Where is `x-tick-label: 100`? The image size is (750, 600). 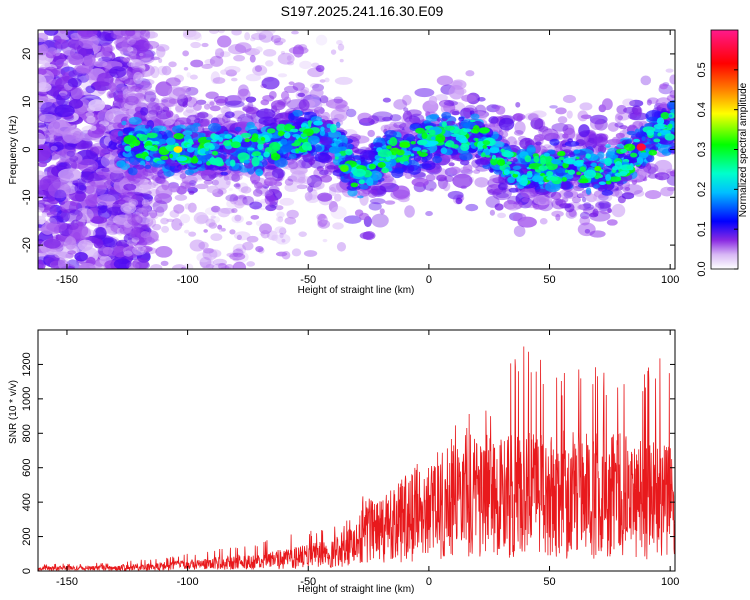 x-tick-label: 100 is located at coordinates (670, 280).